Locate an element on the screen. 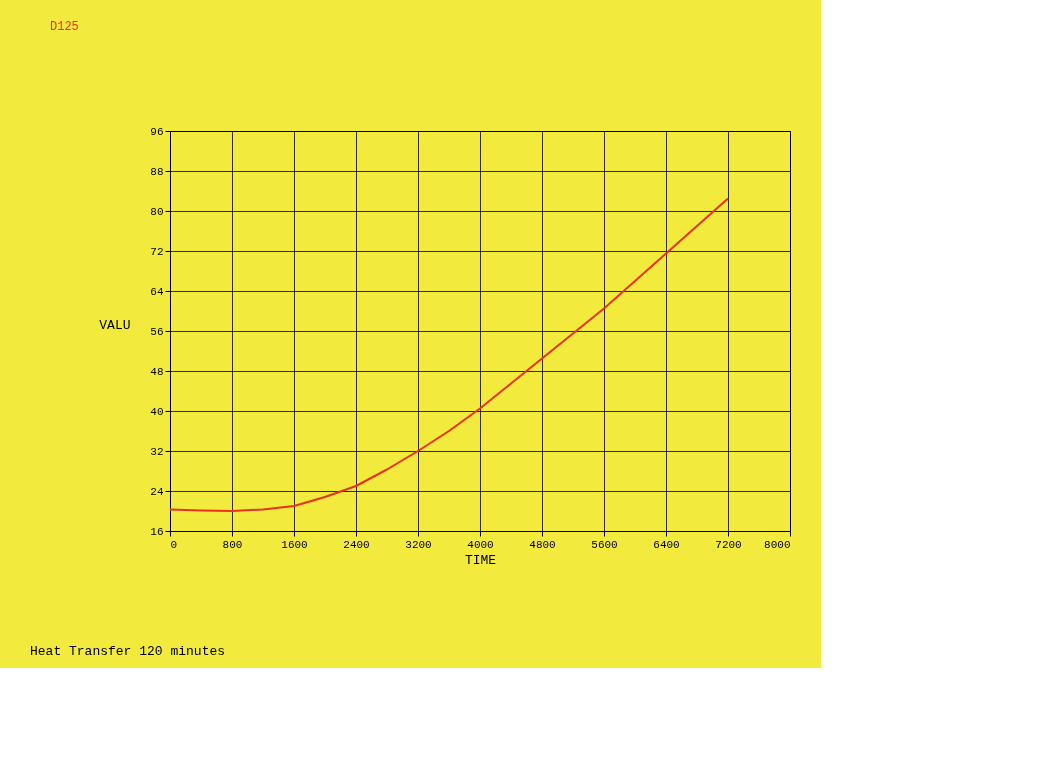 The height and width of the screenshot is (765, 1043). y-tick-label: 80 is located at coordinates (157, 211).